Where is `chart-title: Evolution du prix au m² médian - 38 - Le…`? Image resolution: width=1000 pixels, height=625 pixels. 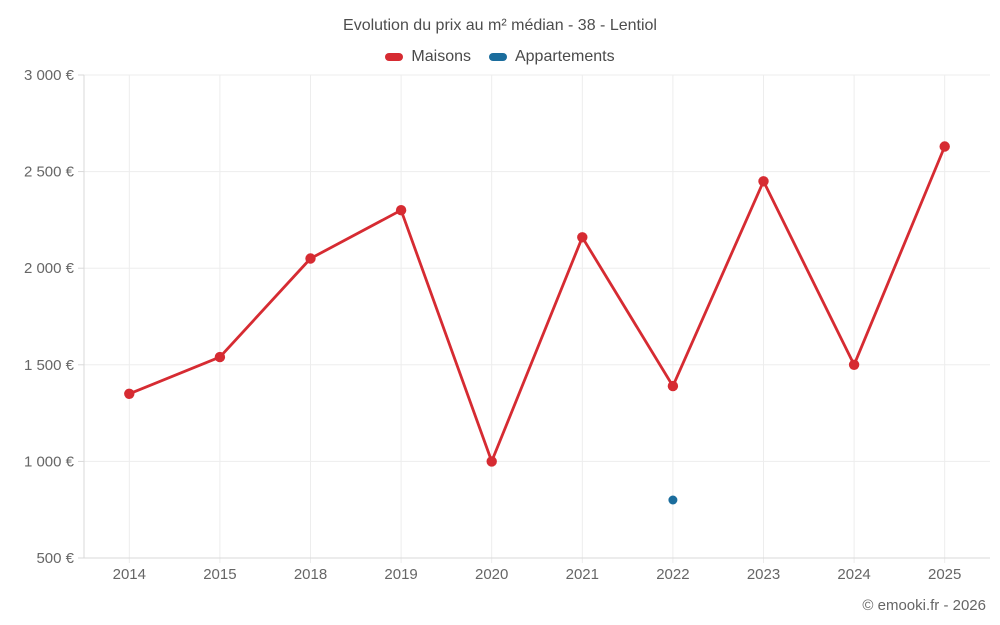 chart-title: Evolution du prix au m² médian - 38 - Le… is located at coordinates (500, 25).